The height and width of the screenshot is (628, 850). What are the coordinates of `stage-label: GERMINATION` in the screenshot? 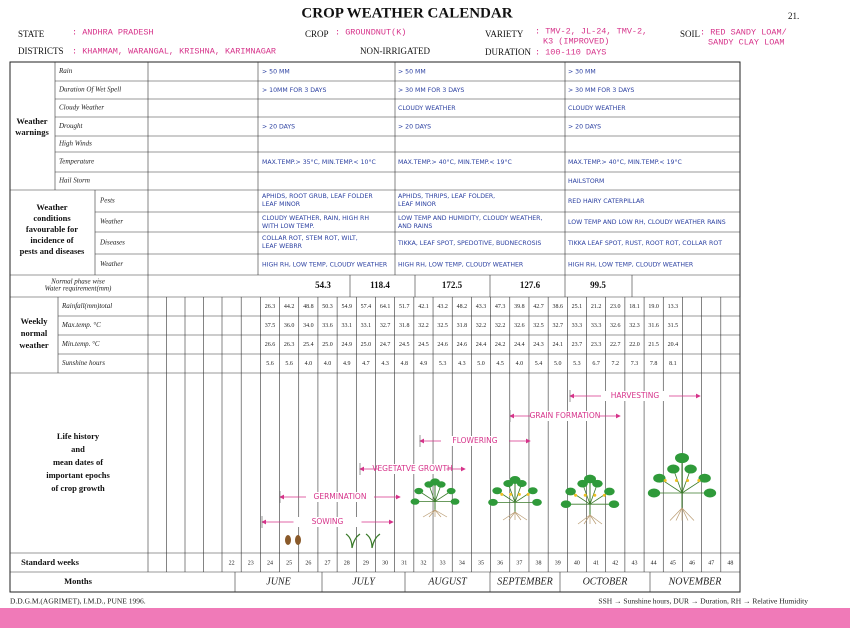 It's located at (340, 496).